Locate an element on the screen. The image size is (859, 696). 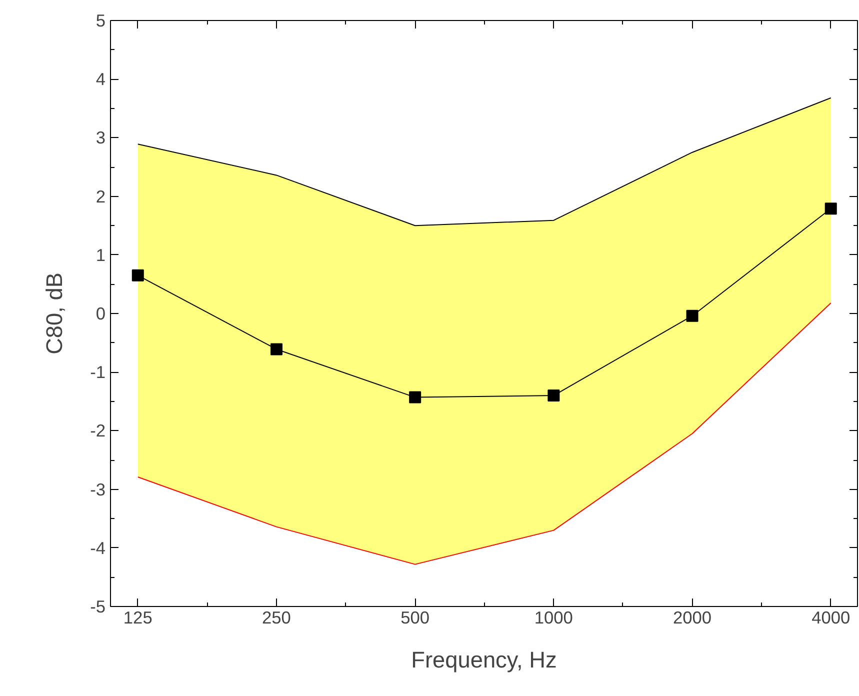
line-series is located at coordinates (484, 161).